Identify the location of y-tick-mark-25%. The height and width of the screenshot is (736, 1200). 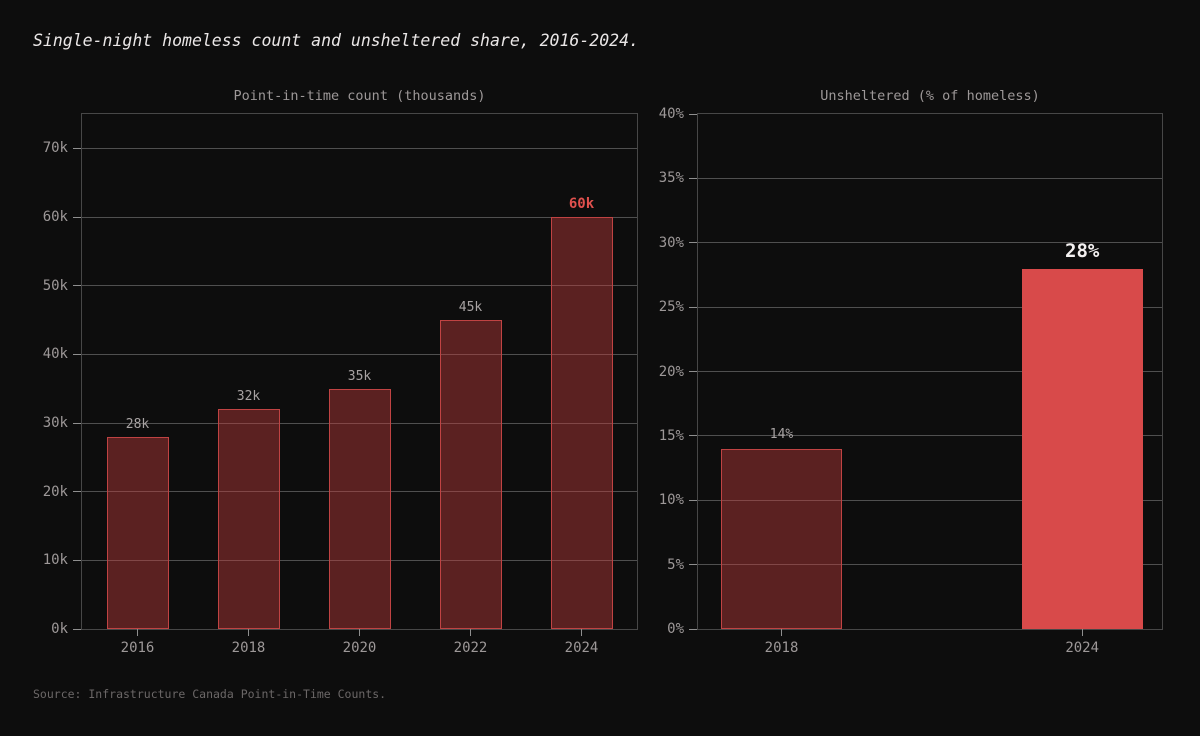
(693, 307).